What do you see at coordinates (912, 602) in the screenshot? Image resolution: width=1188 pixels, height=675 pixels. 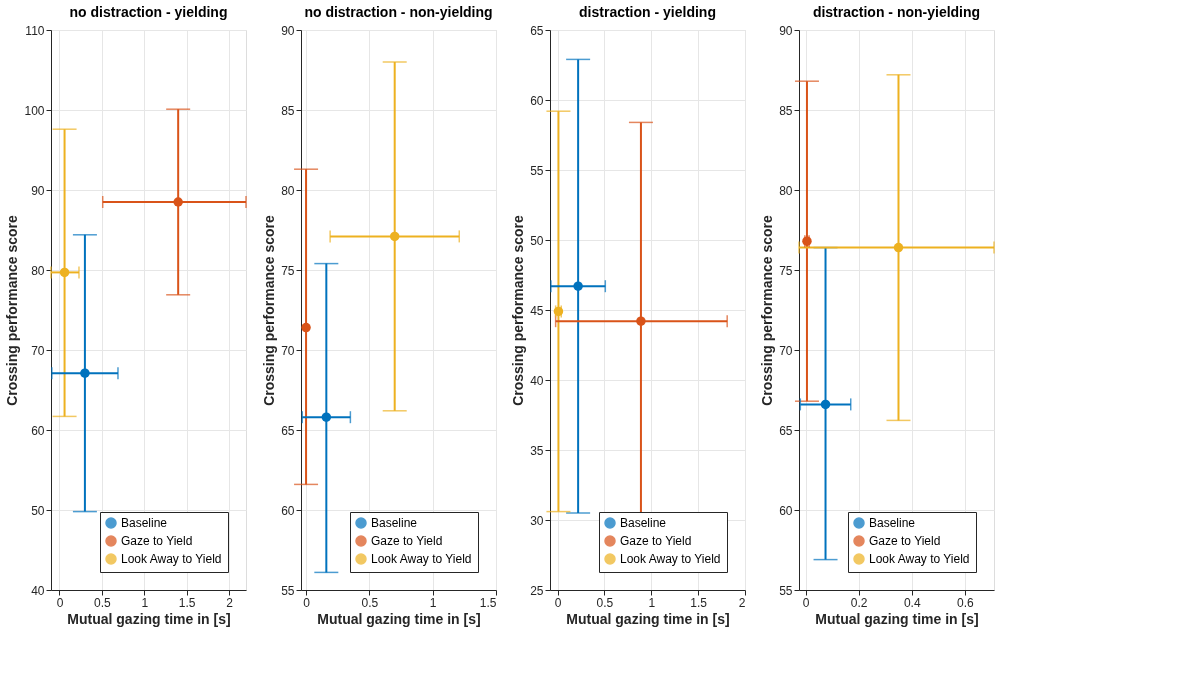 I see `x-tick-label: 0.4` at bounding box center [912, 602].